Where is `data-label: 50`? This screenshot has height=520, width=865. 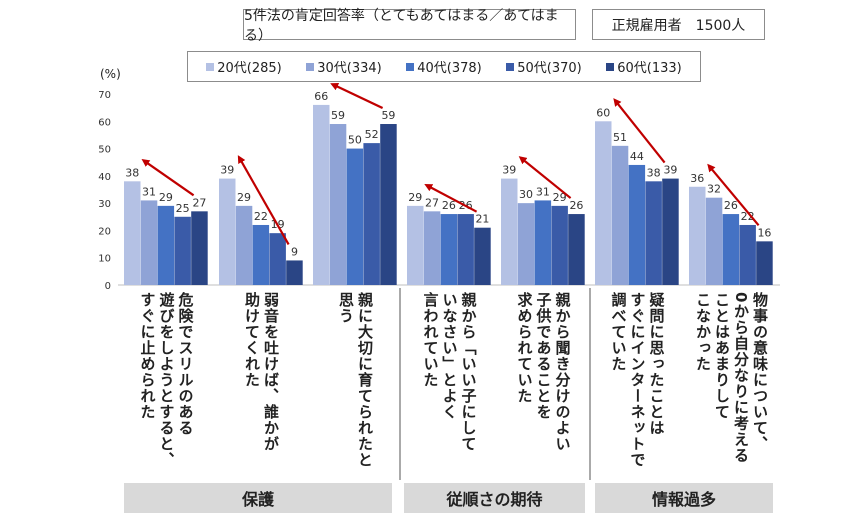
data-label: 50 is located at coordinates (355, 140).